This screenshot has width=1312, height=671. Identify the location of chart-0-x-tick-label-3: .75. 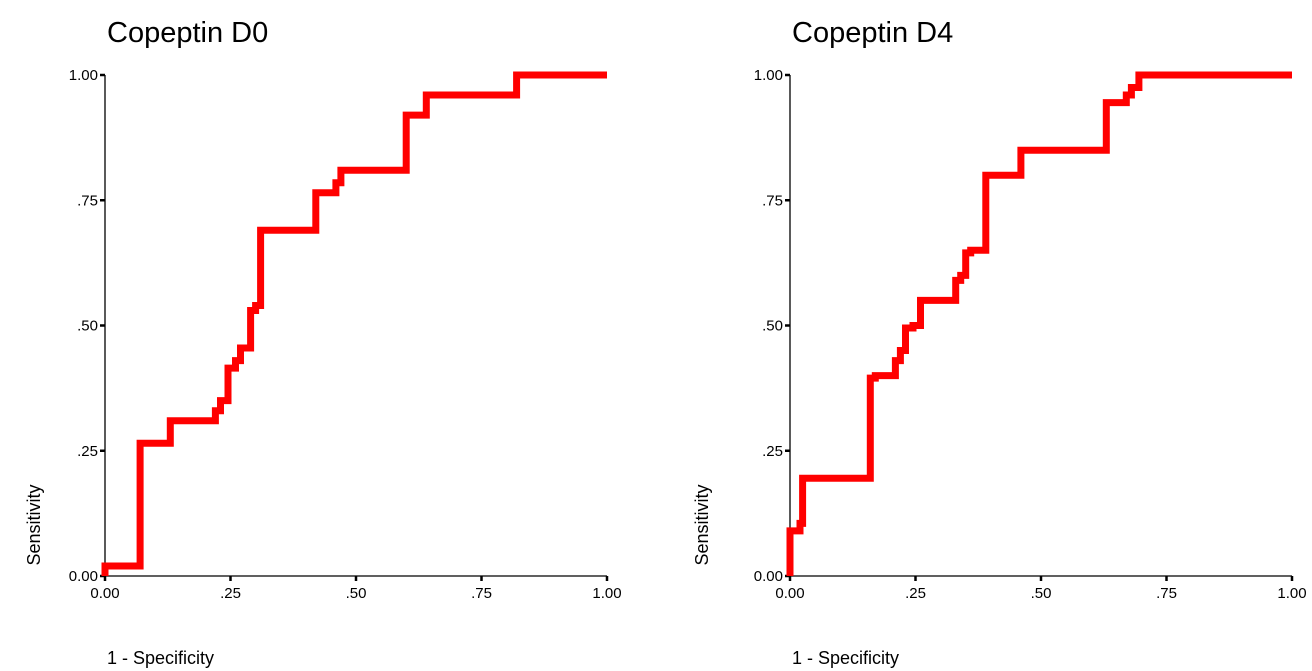
(481, 593).